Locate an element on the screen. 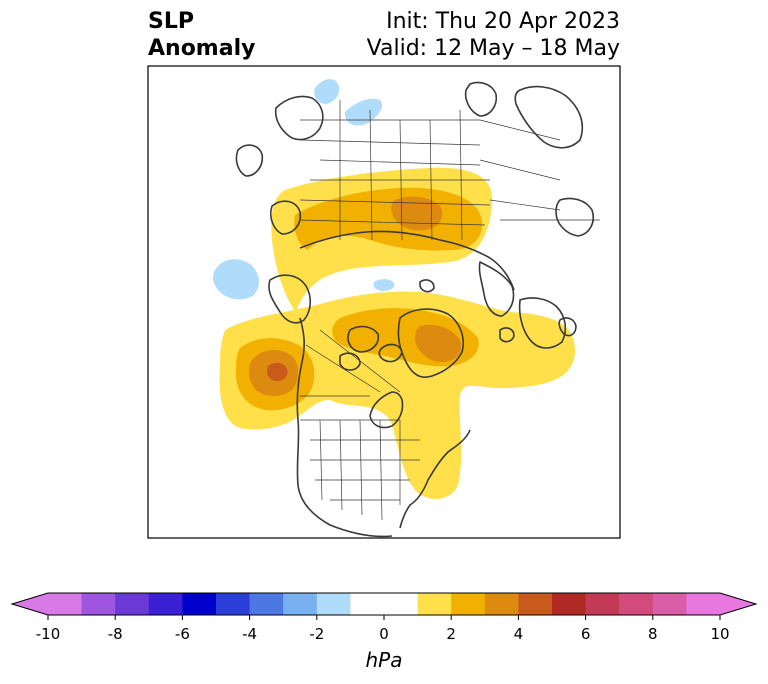 This screenshot has width=768, height=684. coastline-japan is located at coordinates (249, 160).